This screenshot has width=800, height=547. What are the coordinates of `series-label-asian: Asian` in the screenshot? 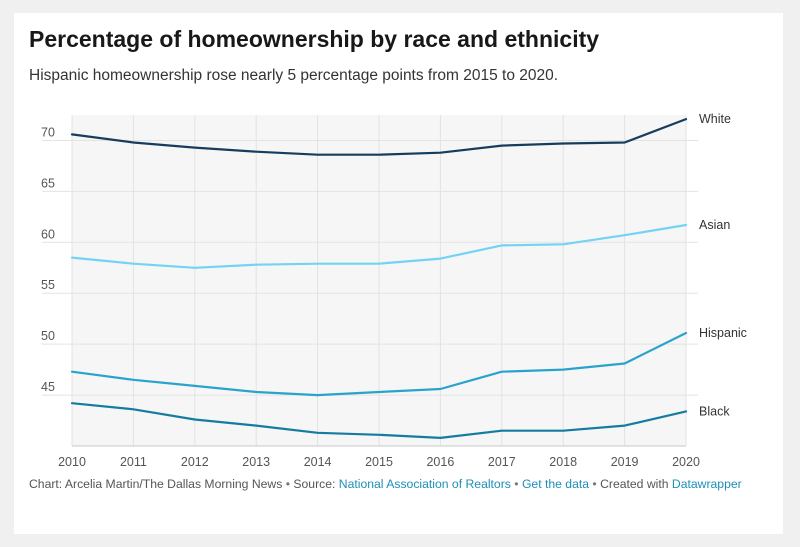 It's located at (714, 225).